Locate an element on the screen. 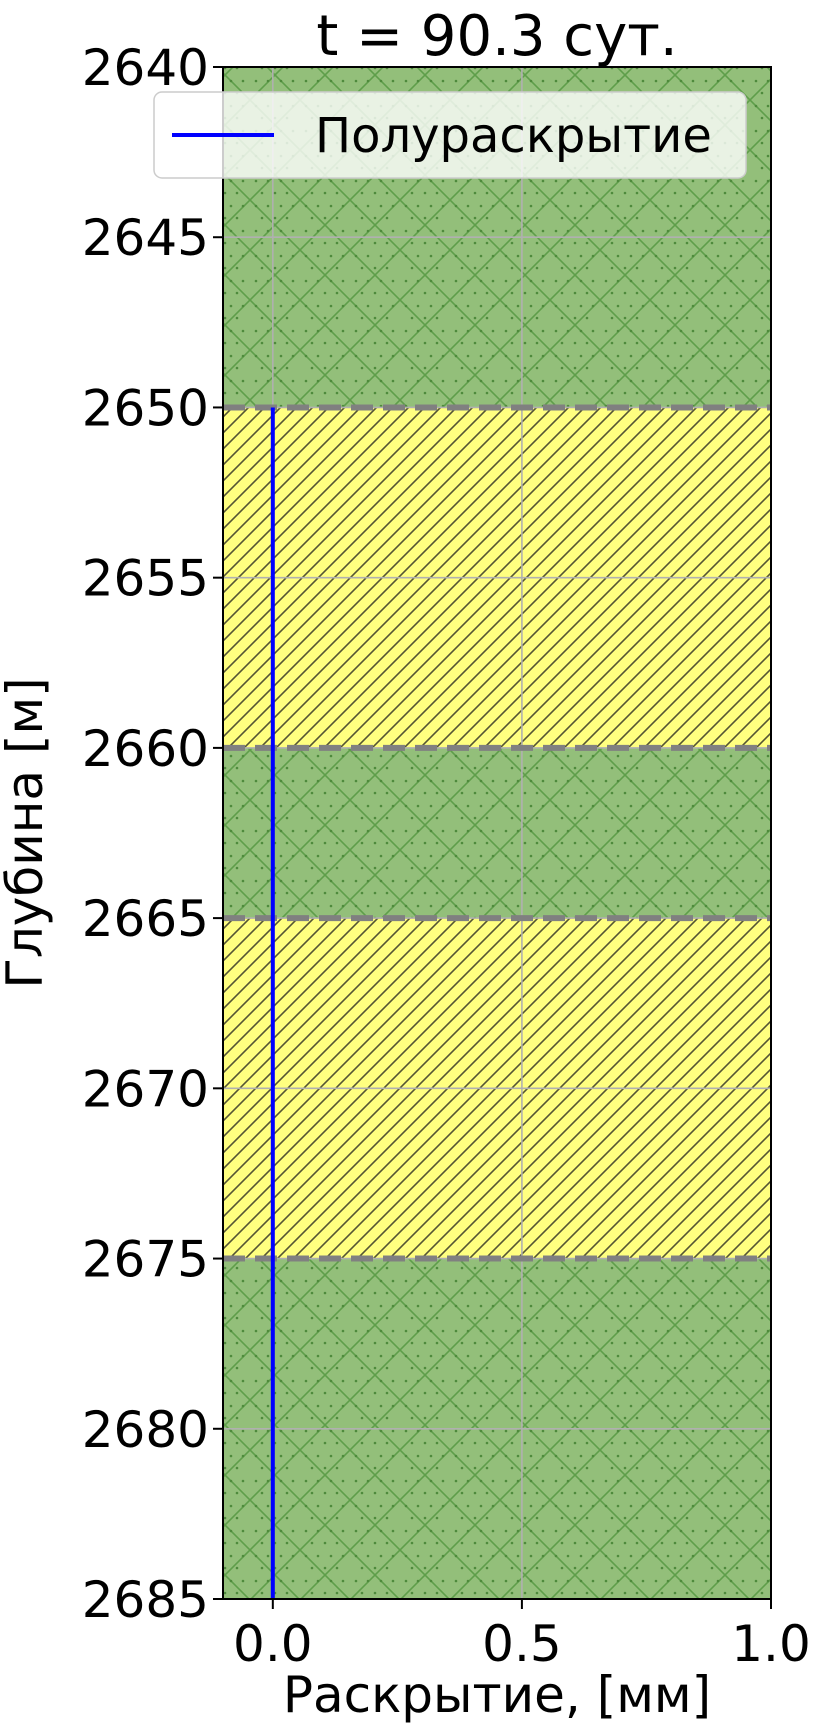 The height and width of the screenshot is (1734, 820). y-tick-label-9: 2685 is located at coordinates (145, 1600).